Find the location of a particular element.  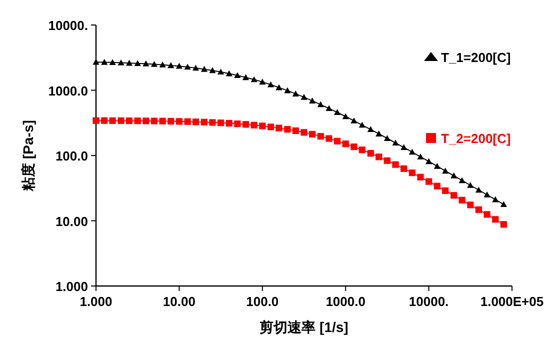

x-tick-label: 10000. is located at coordinates (428, 301).